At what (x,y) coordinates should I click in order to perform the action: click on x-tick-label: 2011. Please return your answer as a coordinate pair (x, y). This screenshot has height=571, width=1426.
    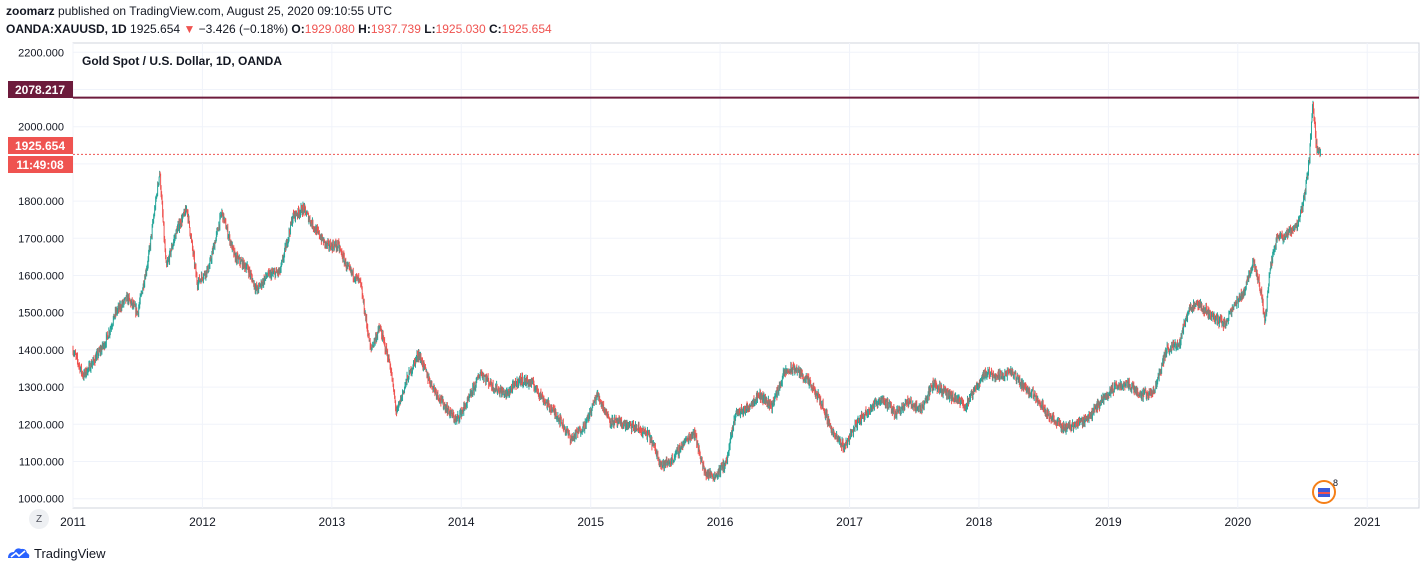
    Looking at the image, I should click on (73, 522).